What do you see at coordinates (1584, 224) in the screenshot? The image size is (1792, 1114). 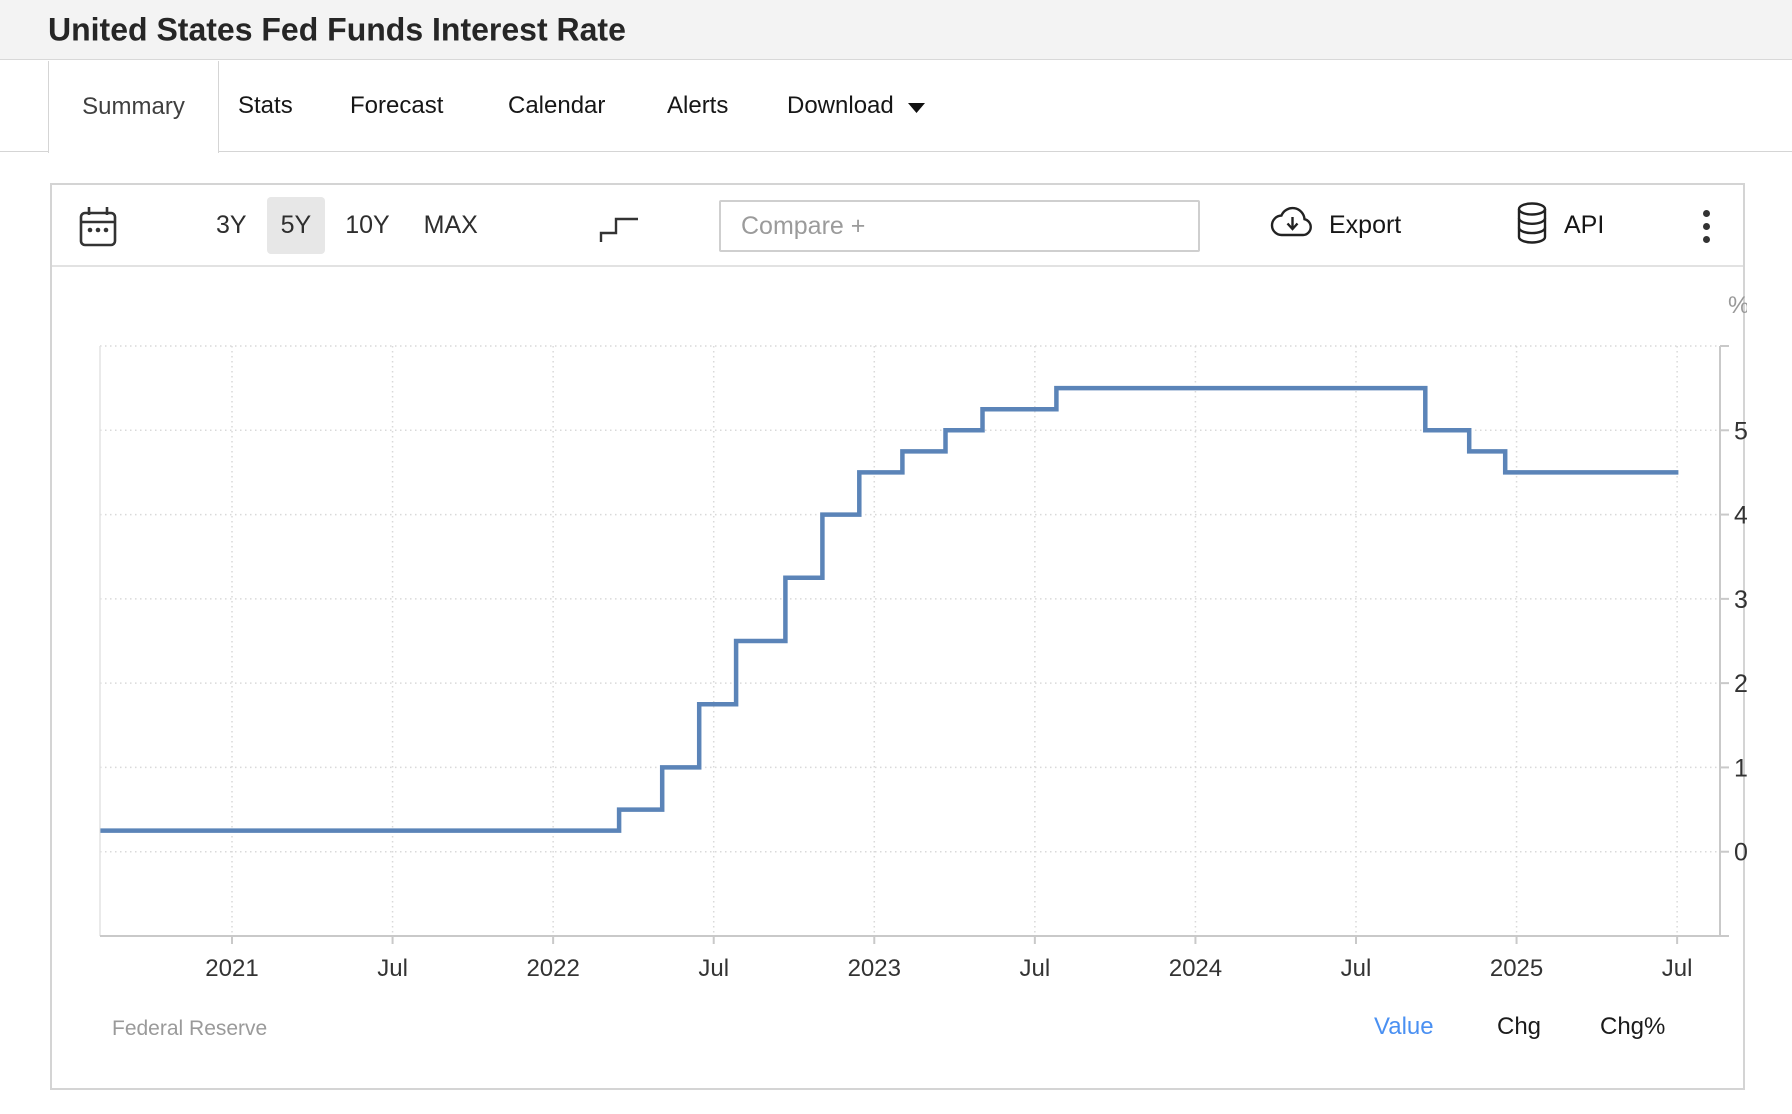 I see `api-label: API` at bounding box center [1584, 224].